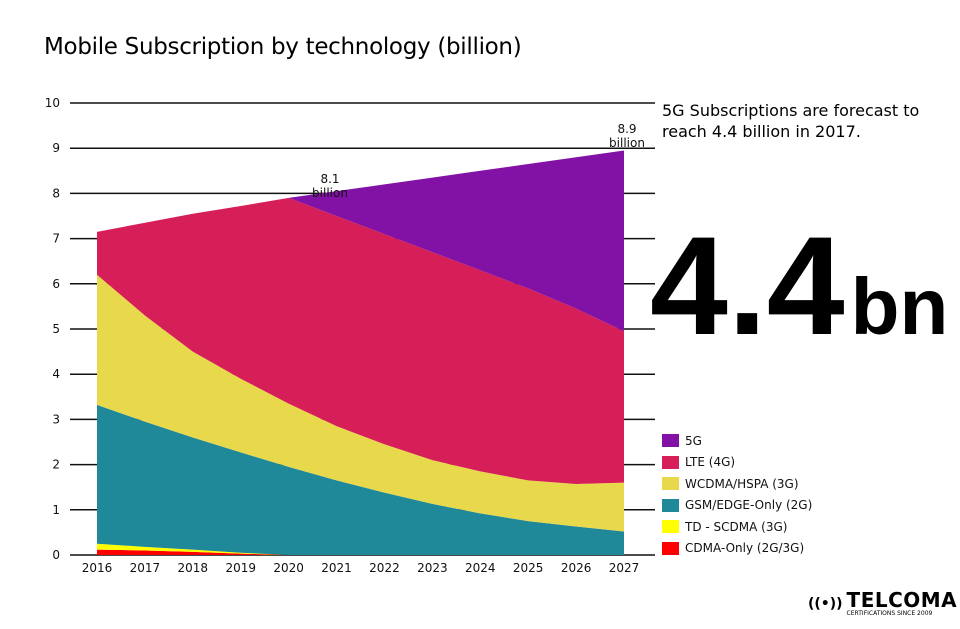 The image size is (960, 629). Describe the element at coordinates (360, 479) in the screenshot. I see `area-gsm-edge-only-2g-` at that location.